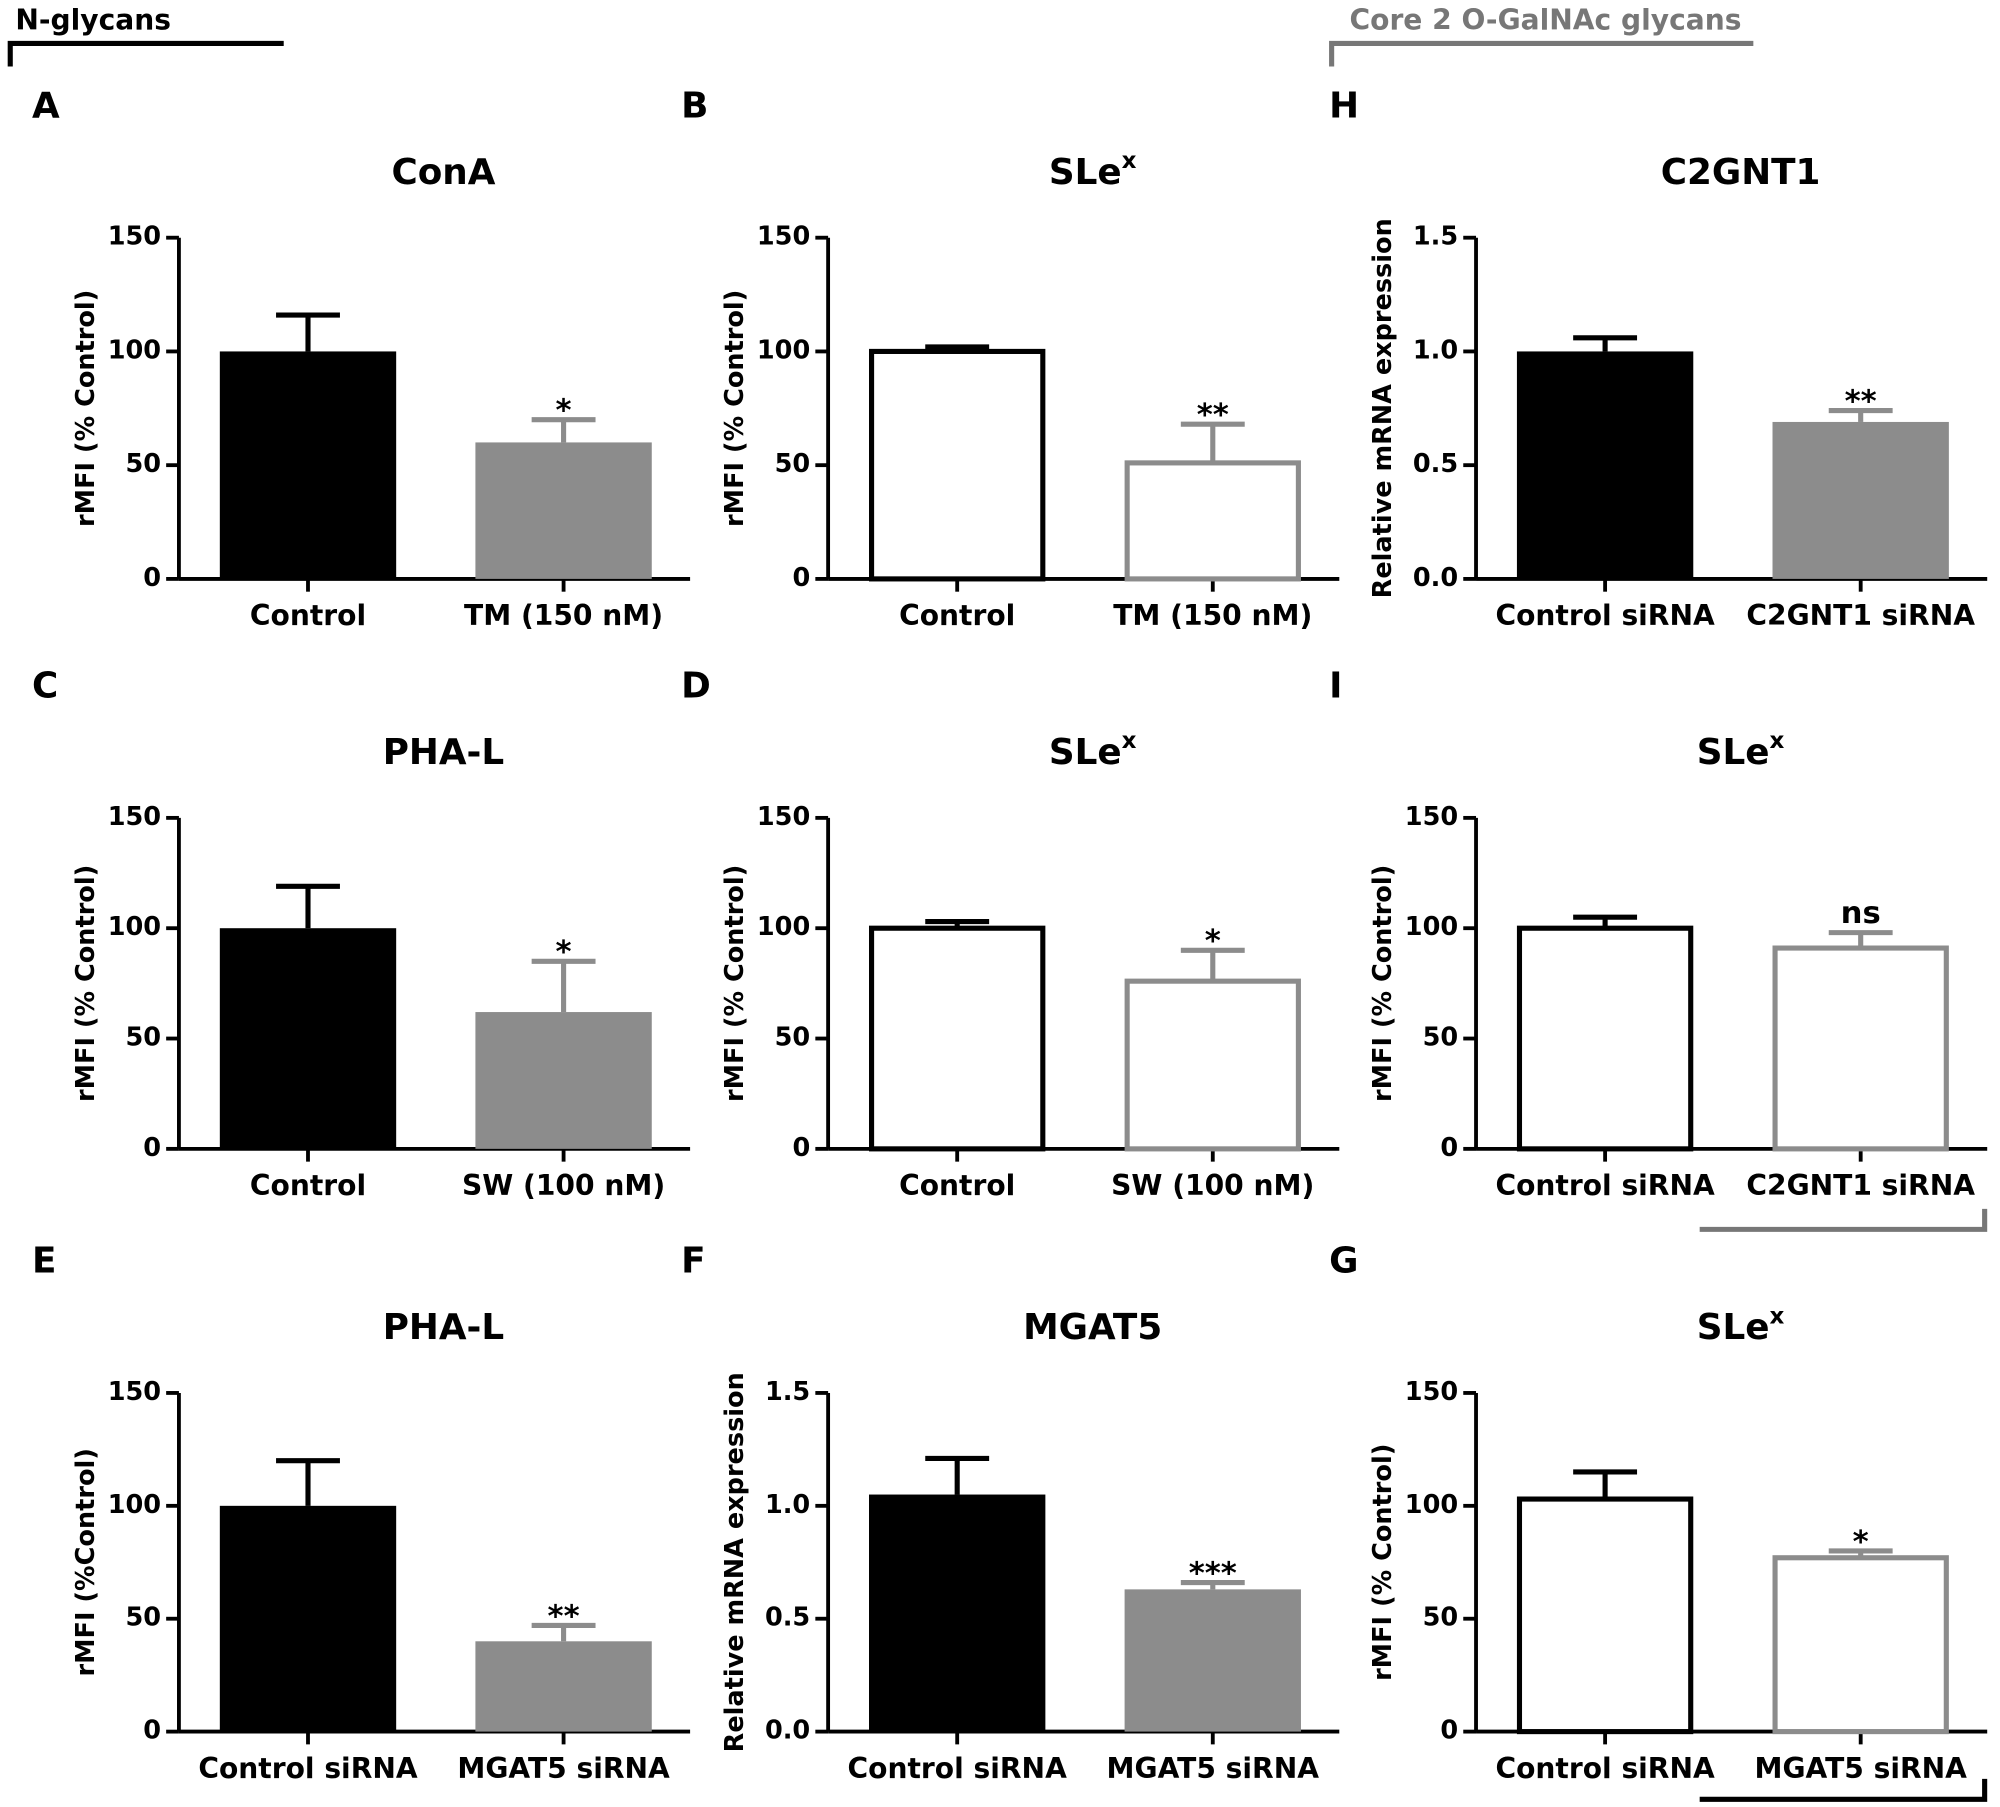  What do you see at coordinates (93, 20) in the screenshot?
I see `section-label: N-glycans` at bounding box center [93, 20].